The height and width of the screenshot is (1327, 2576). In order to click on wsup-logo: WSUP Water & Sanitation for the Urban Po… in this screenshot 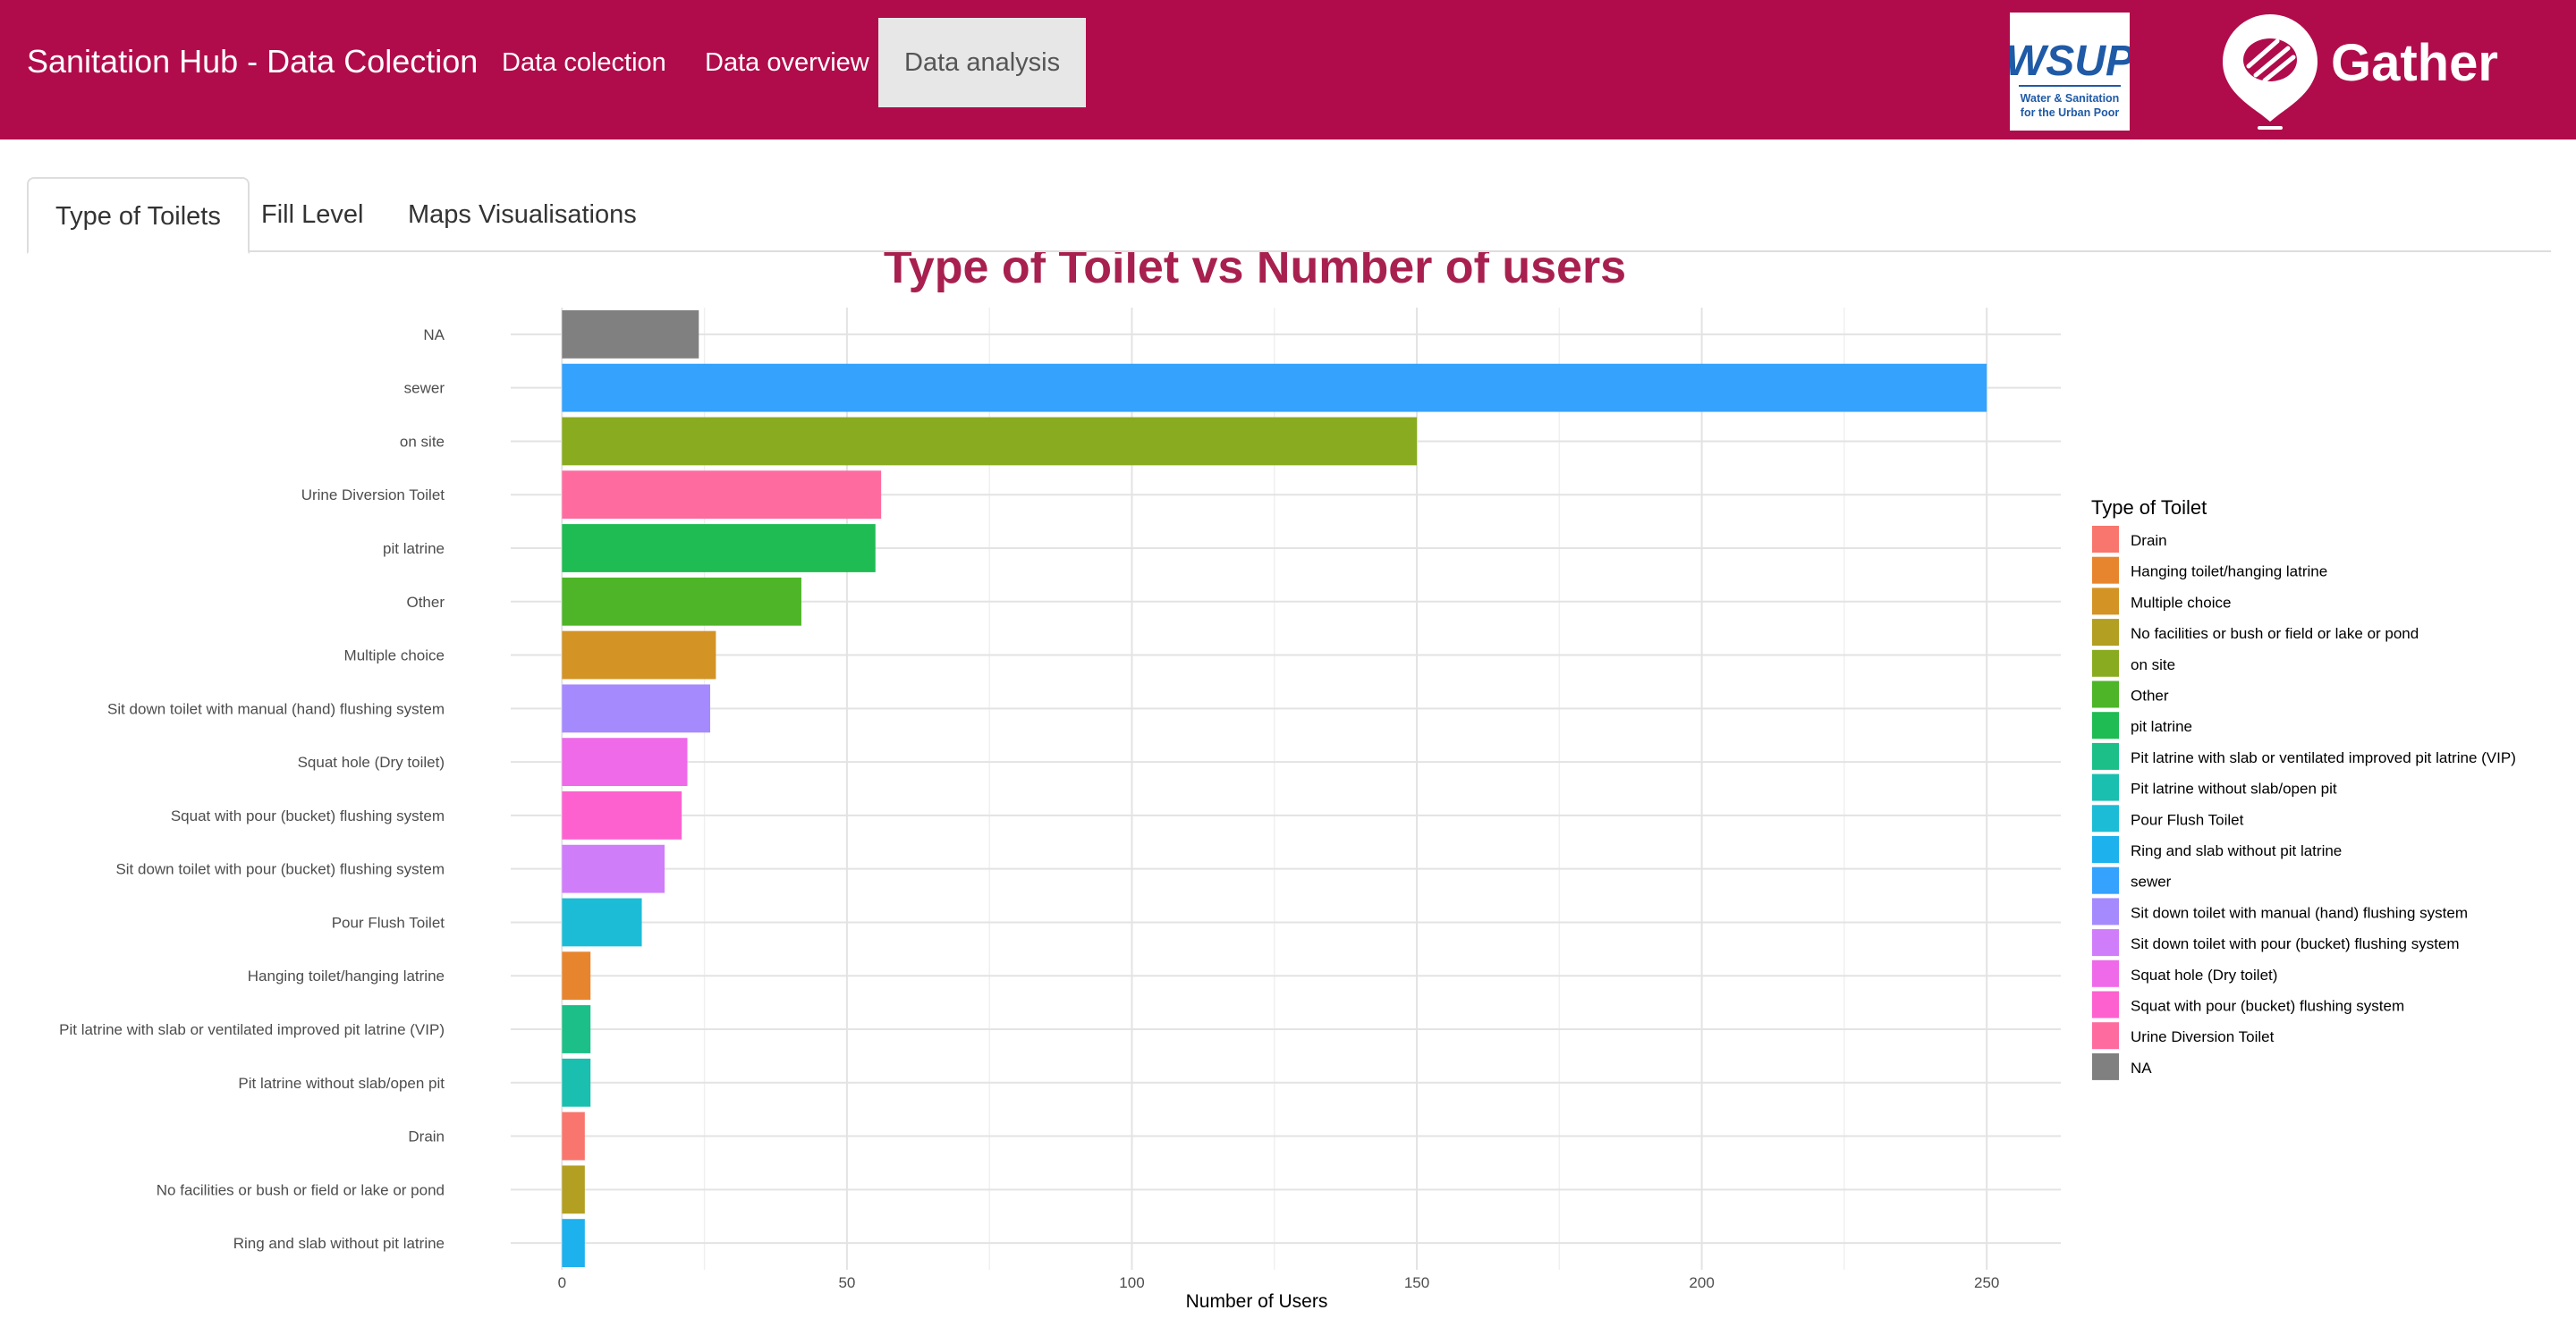, I will do `click(2070, 72)`.